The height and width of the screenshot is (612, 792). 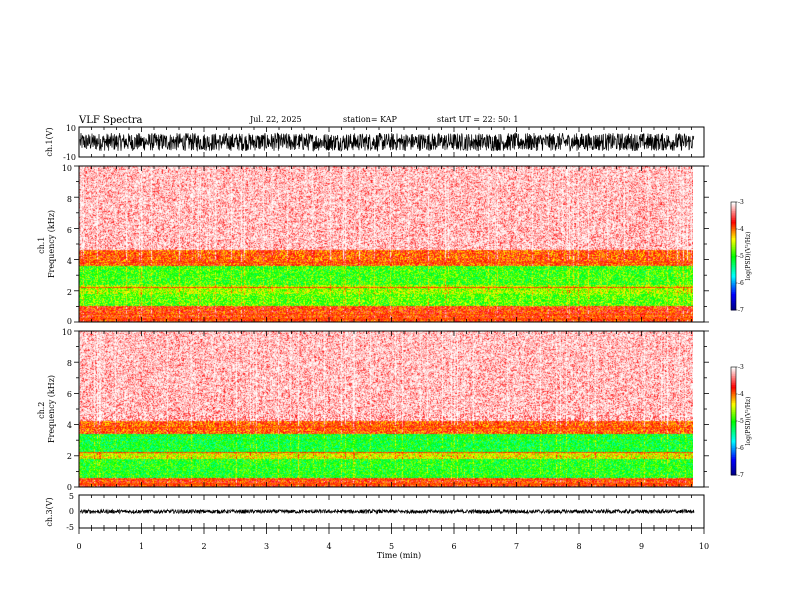 What do you see at coordinates (328, 546) in the screenshot?
I see `time-axis-tick-label-4: 4` at bounding box center [328, 546].